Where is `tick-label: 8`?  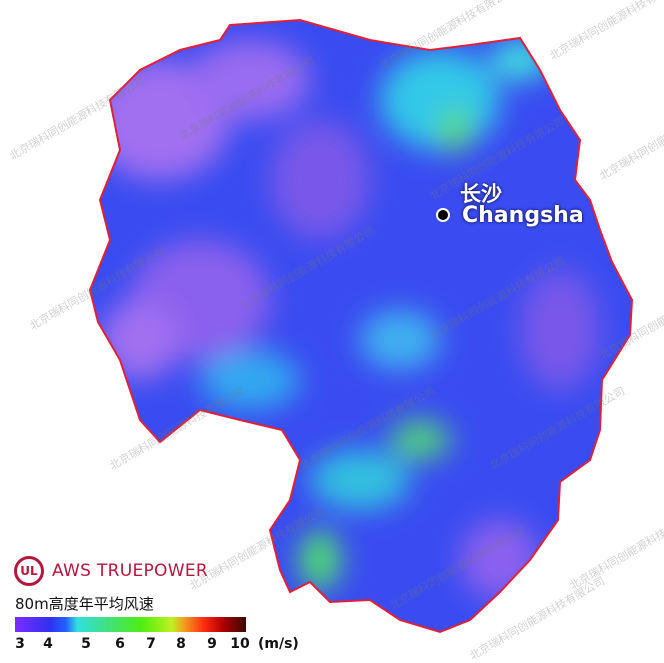 tick-label: 8 is located at coordinates (181, 644).